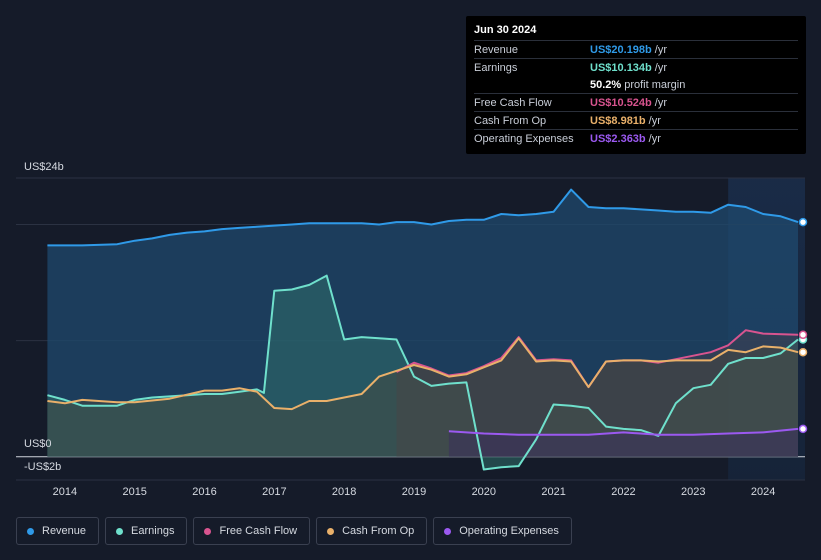 Image resolution: width=821 pixels, height=560 pixels. I want to click on x-tick-label: 2024, so click(763, 492).